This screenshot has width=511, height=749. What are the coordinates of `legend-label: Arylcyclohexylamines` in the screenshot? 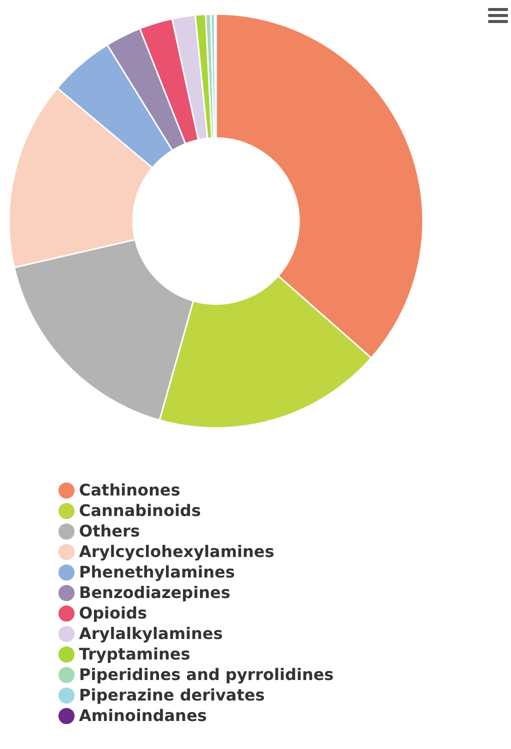 It's located at (176, 551).